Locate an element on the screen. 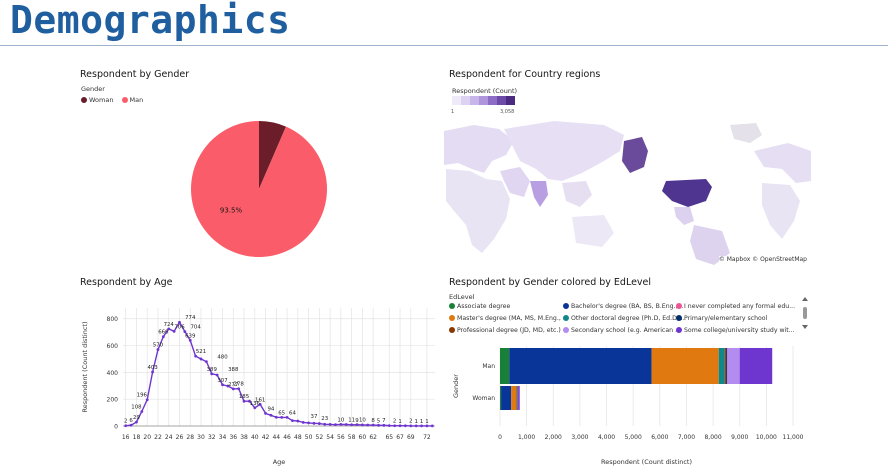  region-se-asia is located at coordinates (577, 194).